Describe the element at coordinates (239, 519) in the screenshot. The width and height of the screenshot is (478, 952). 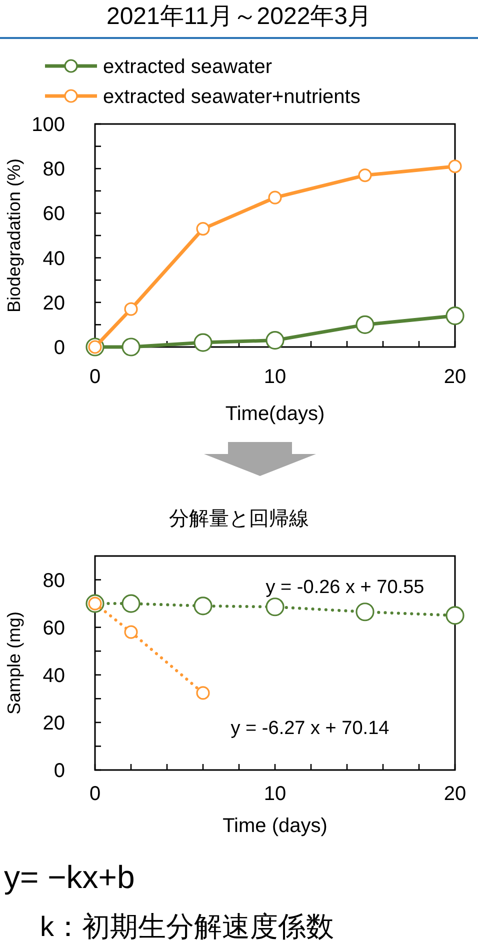
I see `chart-title: 分解量と回帰線` at that location.